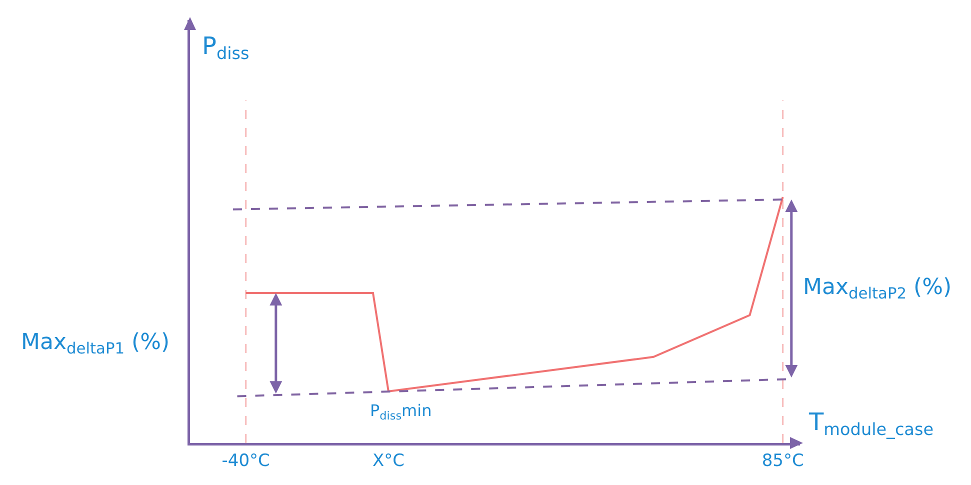 The height and width of the screenshot is (485, 971). I want to click on annotation: P$_{diss}$min, so click(401, 411).